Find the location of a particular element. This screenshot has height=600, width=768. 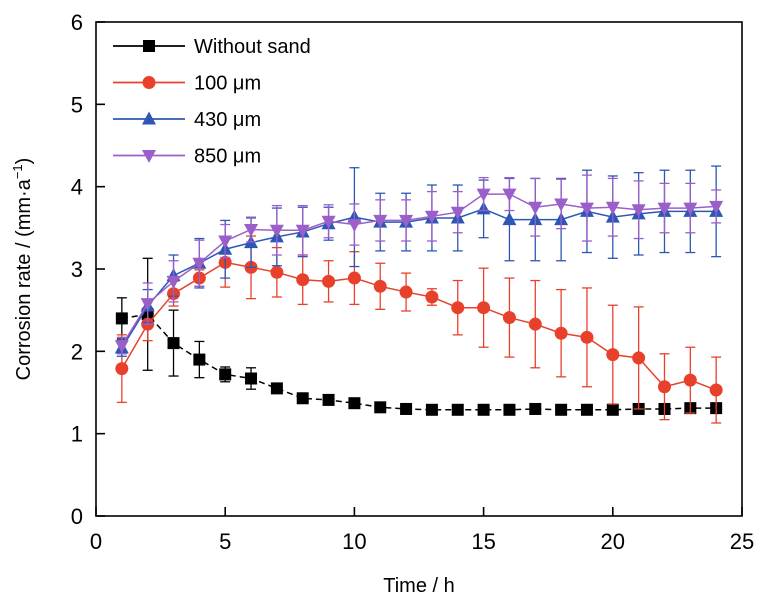

y-axis-title-text: Corrosion rate / (mm·a is located at coordinates (24, 279).